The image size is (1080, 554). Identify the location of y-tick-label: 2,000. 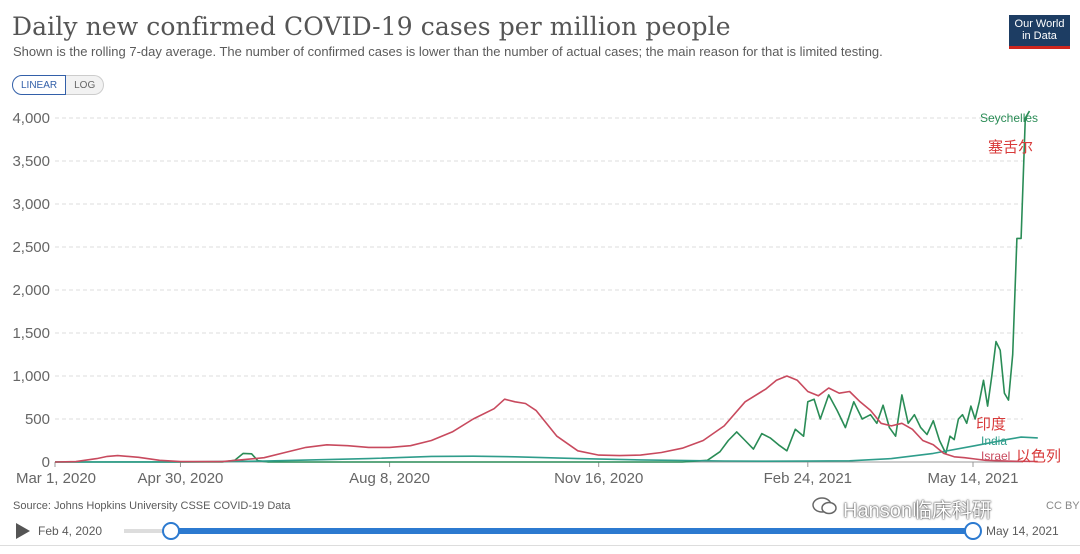
(31, 290).